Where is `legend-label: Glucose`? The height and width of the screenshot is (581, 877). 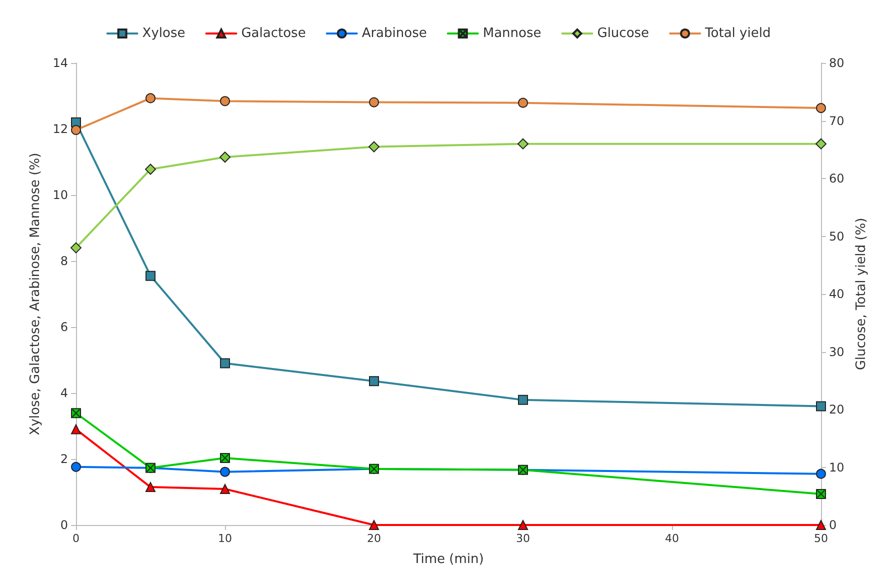
legend-label: Glucose is located at coordinates (623, 33).